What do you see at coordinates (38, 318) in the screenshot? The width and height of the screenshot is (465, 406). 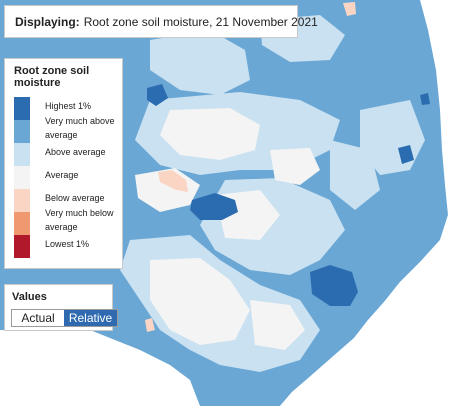 I see `actual-toggle-button: Actual` at bounding box center [38, 318].